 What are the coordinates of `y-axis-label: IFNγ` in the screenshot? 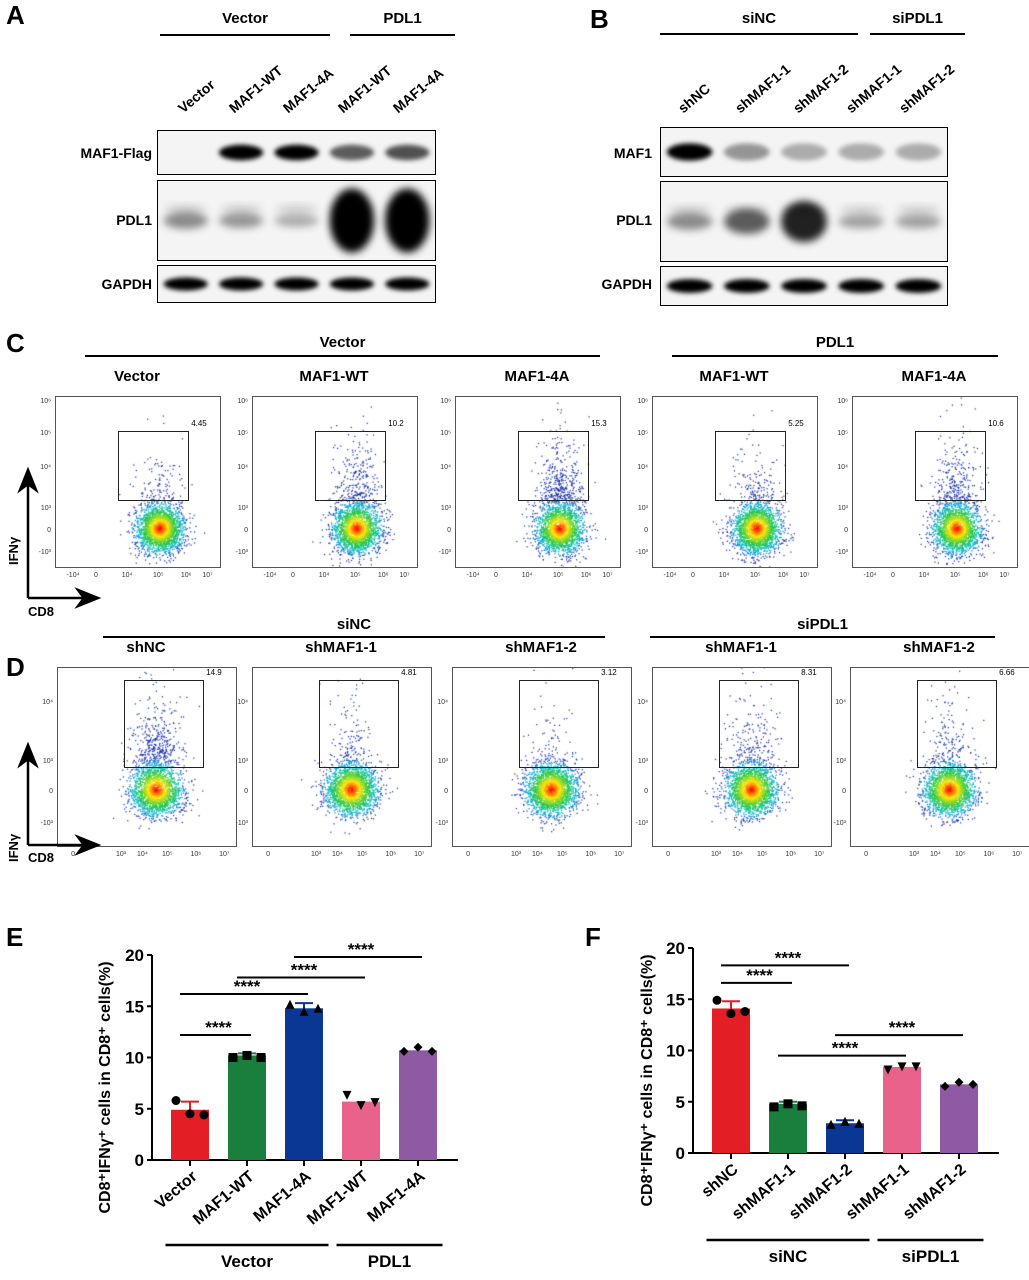 It's located at (13, 847).